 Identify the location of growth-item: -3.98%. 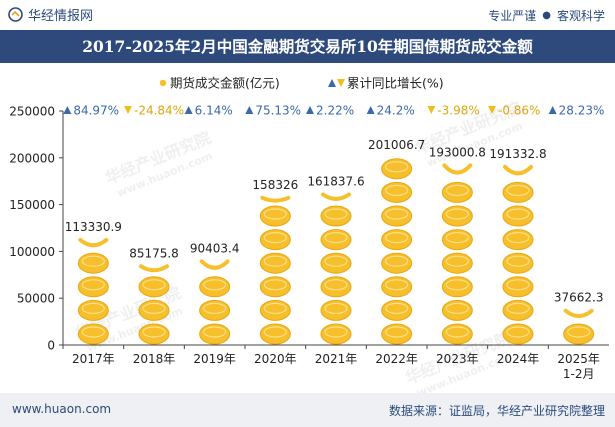
(453, 111).